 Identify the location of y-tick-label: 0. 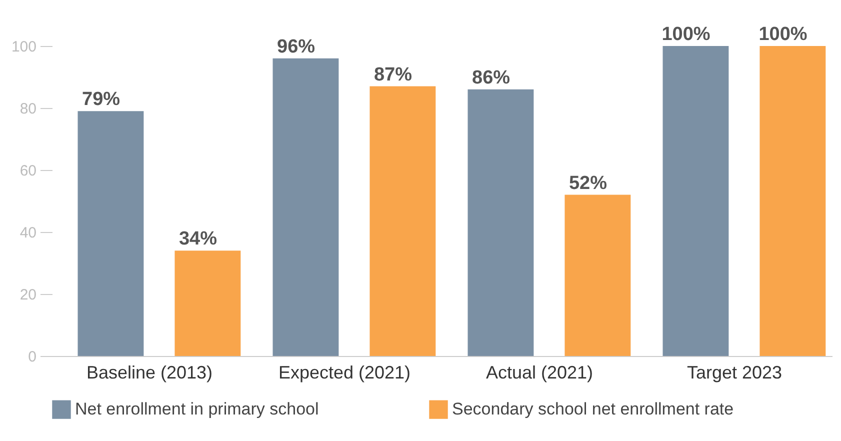
(32, 357).